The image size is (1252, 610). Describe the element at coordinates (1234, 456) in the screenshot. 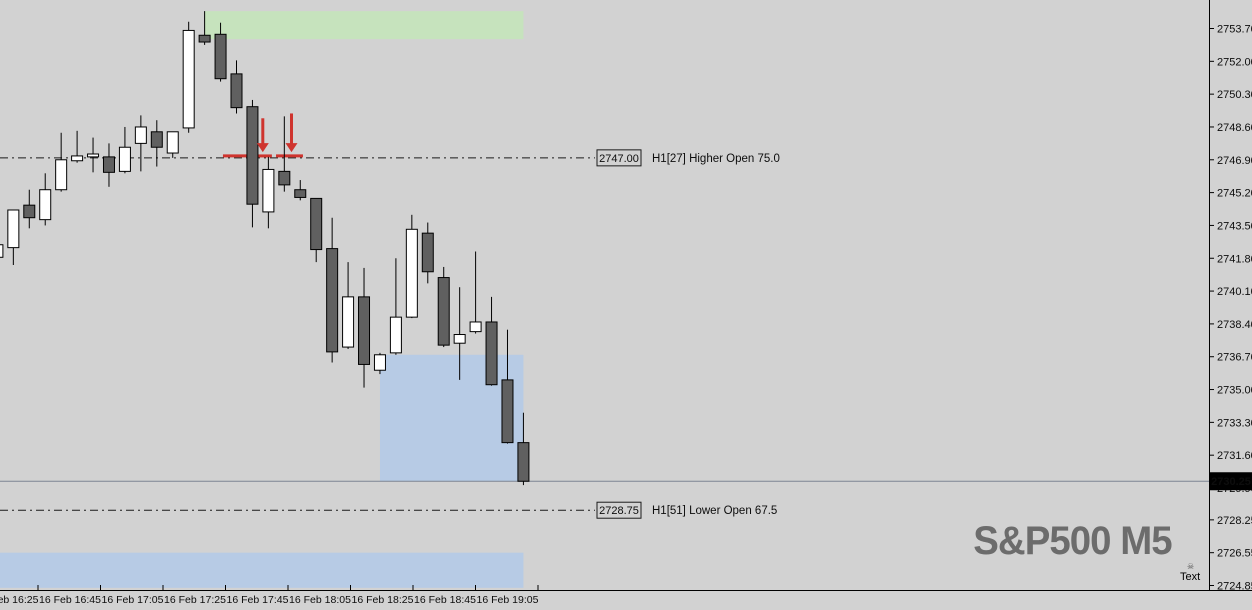

I see `price-tick-label: 2731.60` at that location.